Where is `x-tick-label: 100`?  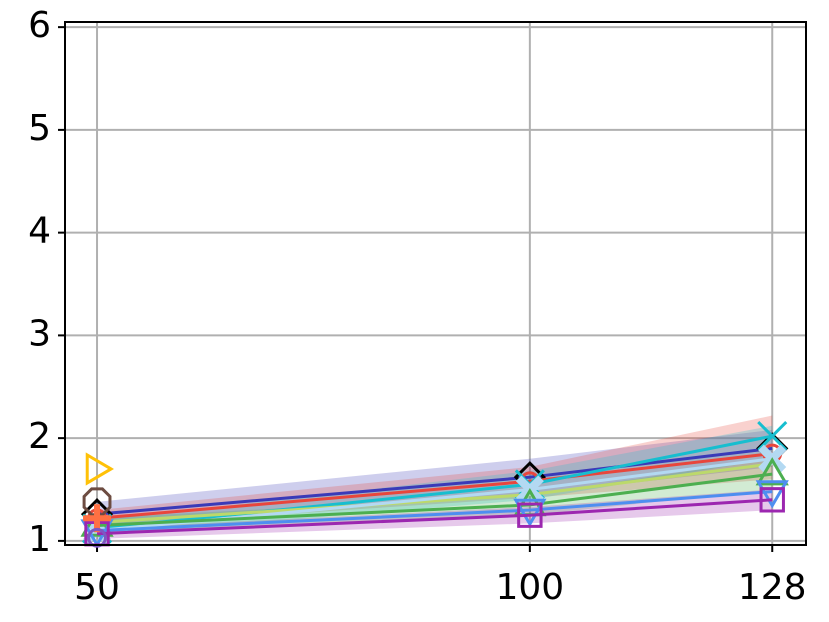 x-tick-label: 100 is located at coordinates (529, 587).